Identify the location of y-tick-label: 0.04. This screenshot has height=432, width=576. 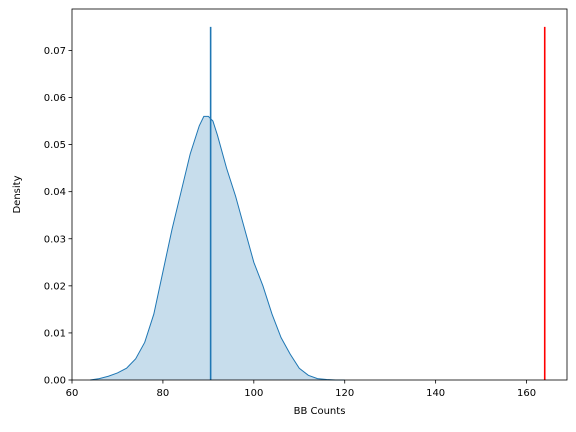
(55, 192).